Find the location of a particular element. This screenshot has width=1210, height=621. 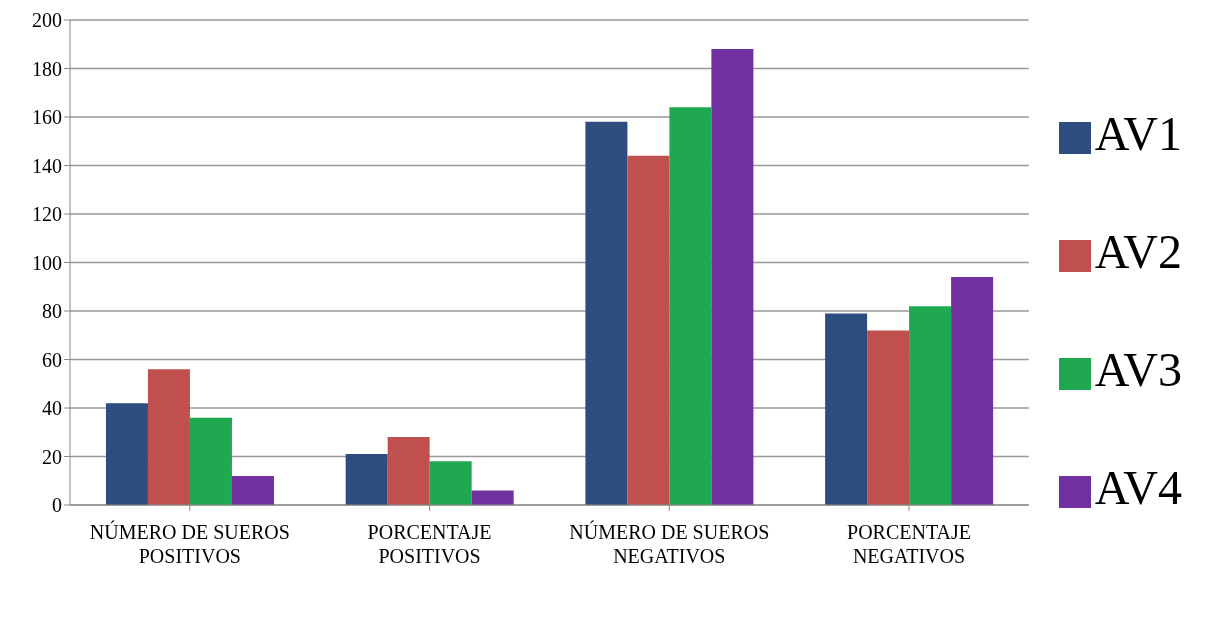

y-tick-label: 0 is located at coordinates (57, 505).